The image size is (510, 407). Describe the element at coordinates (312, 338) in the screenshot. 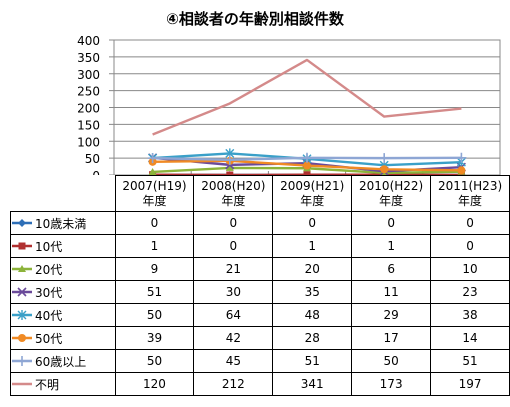

I see `data-label: 28` at that location.